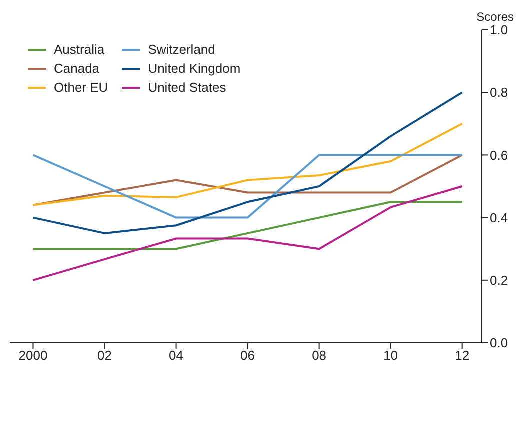 Image resolution: width=526 pixels, height=432 pixels. I want to click on y-tick-label: 0.4, so click(499, 218).